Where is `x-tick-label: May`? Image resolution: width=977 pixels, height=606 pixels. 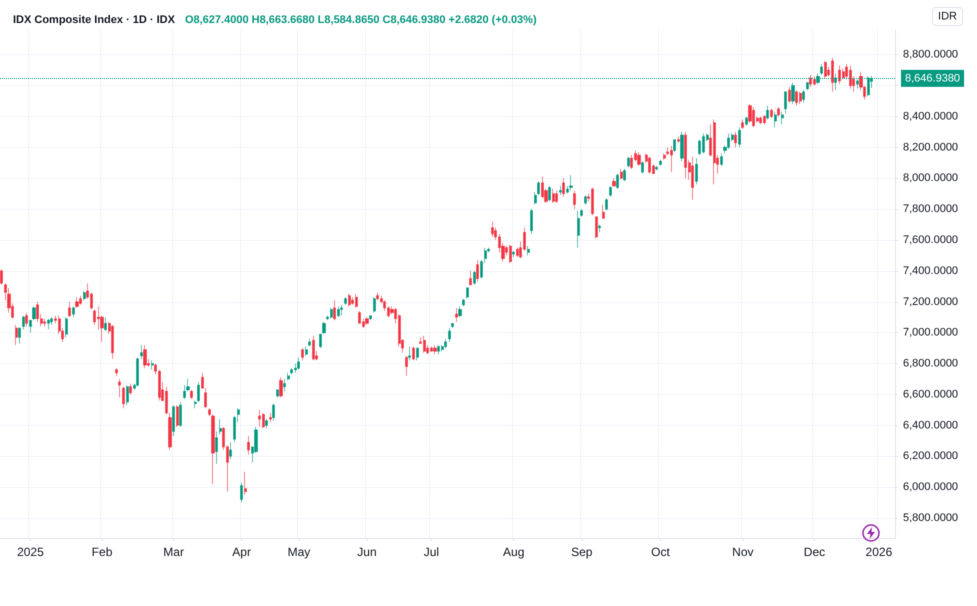 x-tick-label: May is located at coordinates (299, 552).